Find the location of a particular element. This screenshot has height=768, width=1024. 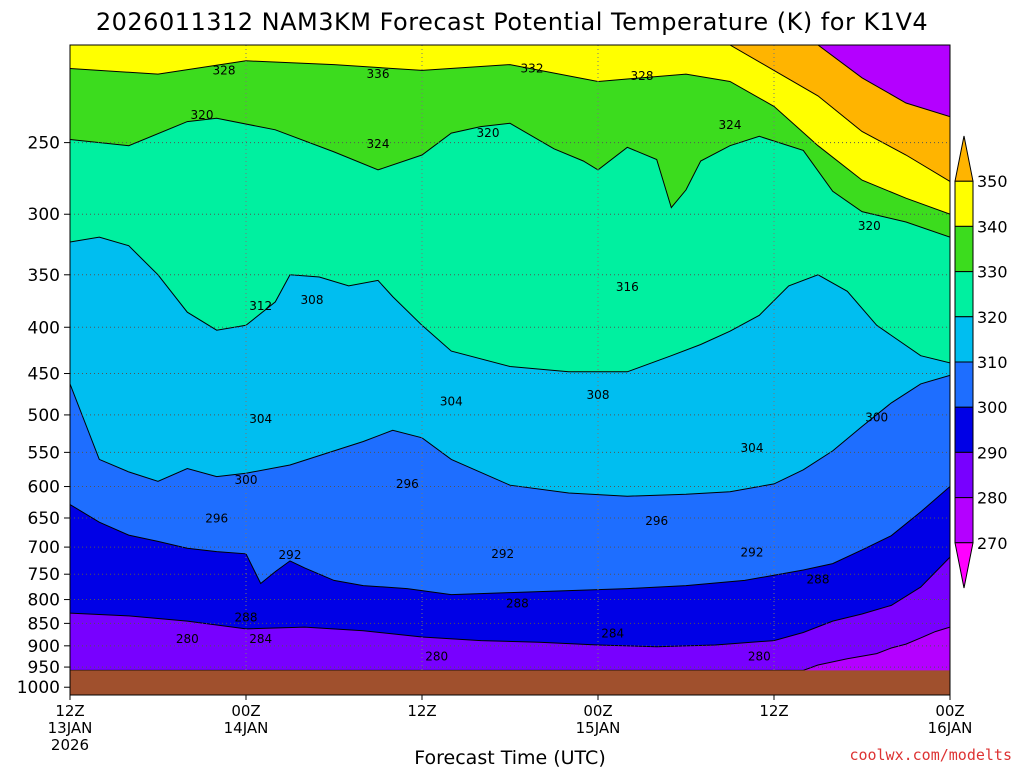

contour-label: 332 is located at coordinates (532, 68).